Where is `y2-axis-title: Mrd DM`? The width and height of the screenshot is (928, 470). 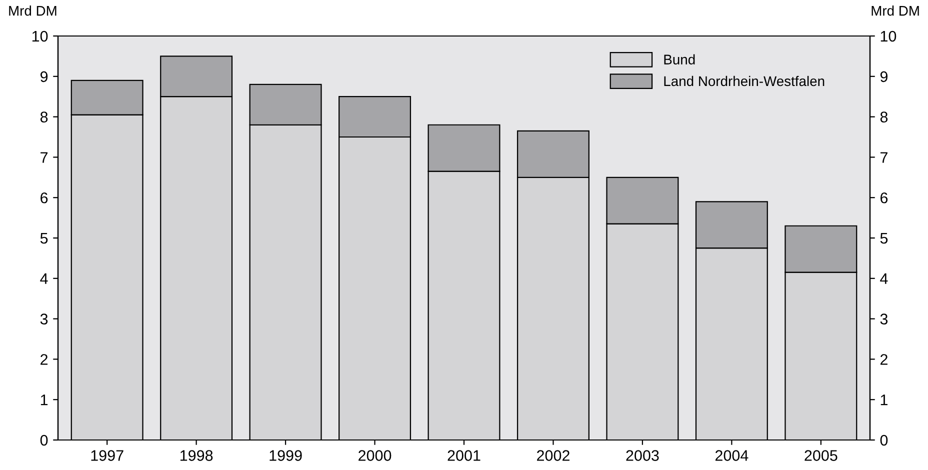
y2-axis-title: Mrd DM is located at coordinates (895, 11).